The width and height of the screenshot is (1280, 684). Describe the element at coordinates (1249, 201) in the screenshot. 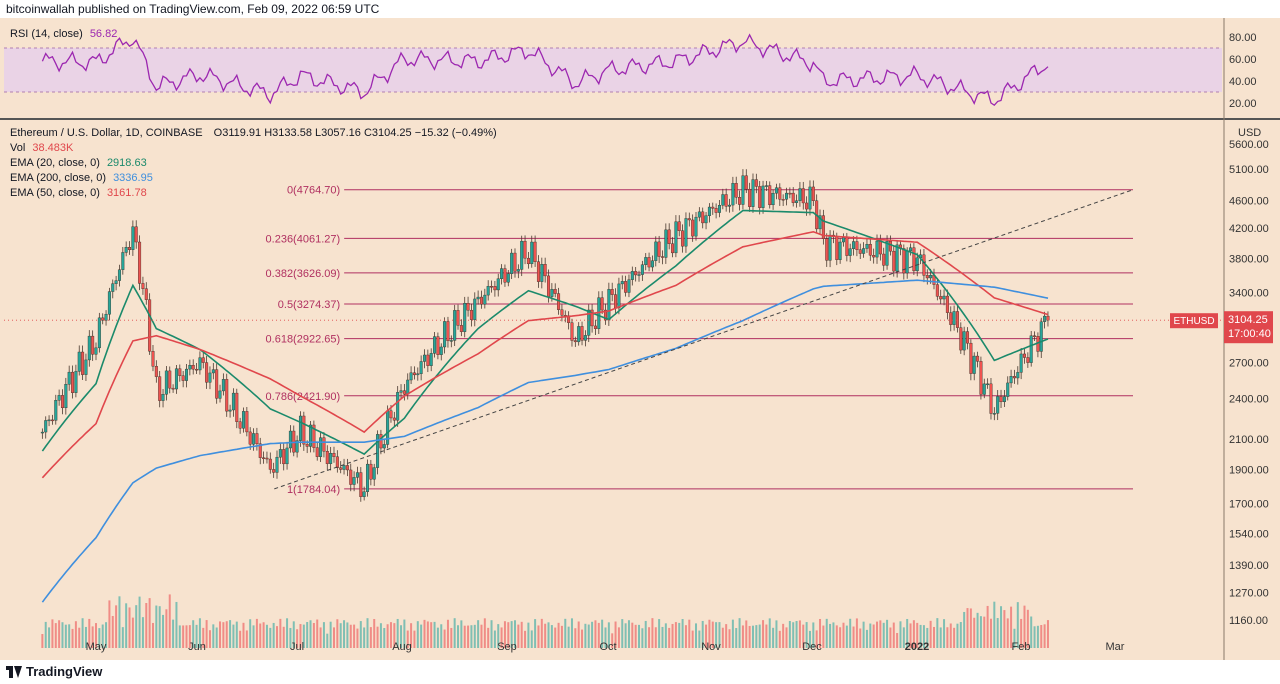

I see `price-tick-label: 4600.00` at that location.